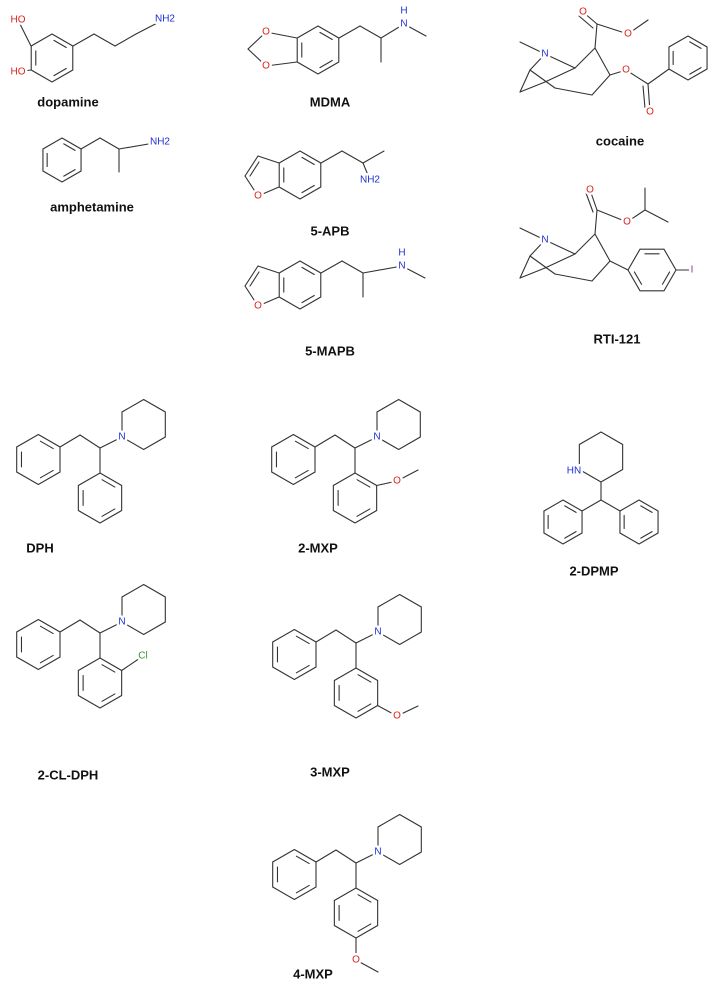 Image resolution: width=720 pixels, height=994 pixels. What do you see at coordinates (403, 11) in the screenshot?
I see `atom-label: H` at bounding box center [403, 11].